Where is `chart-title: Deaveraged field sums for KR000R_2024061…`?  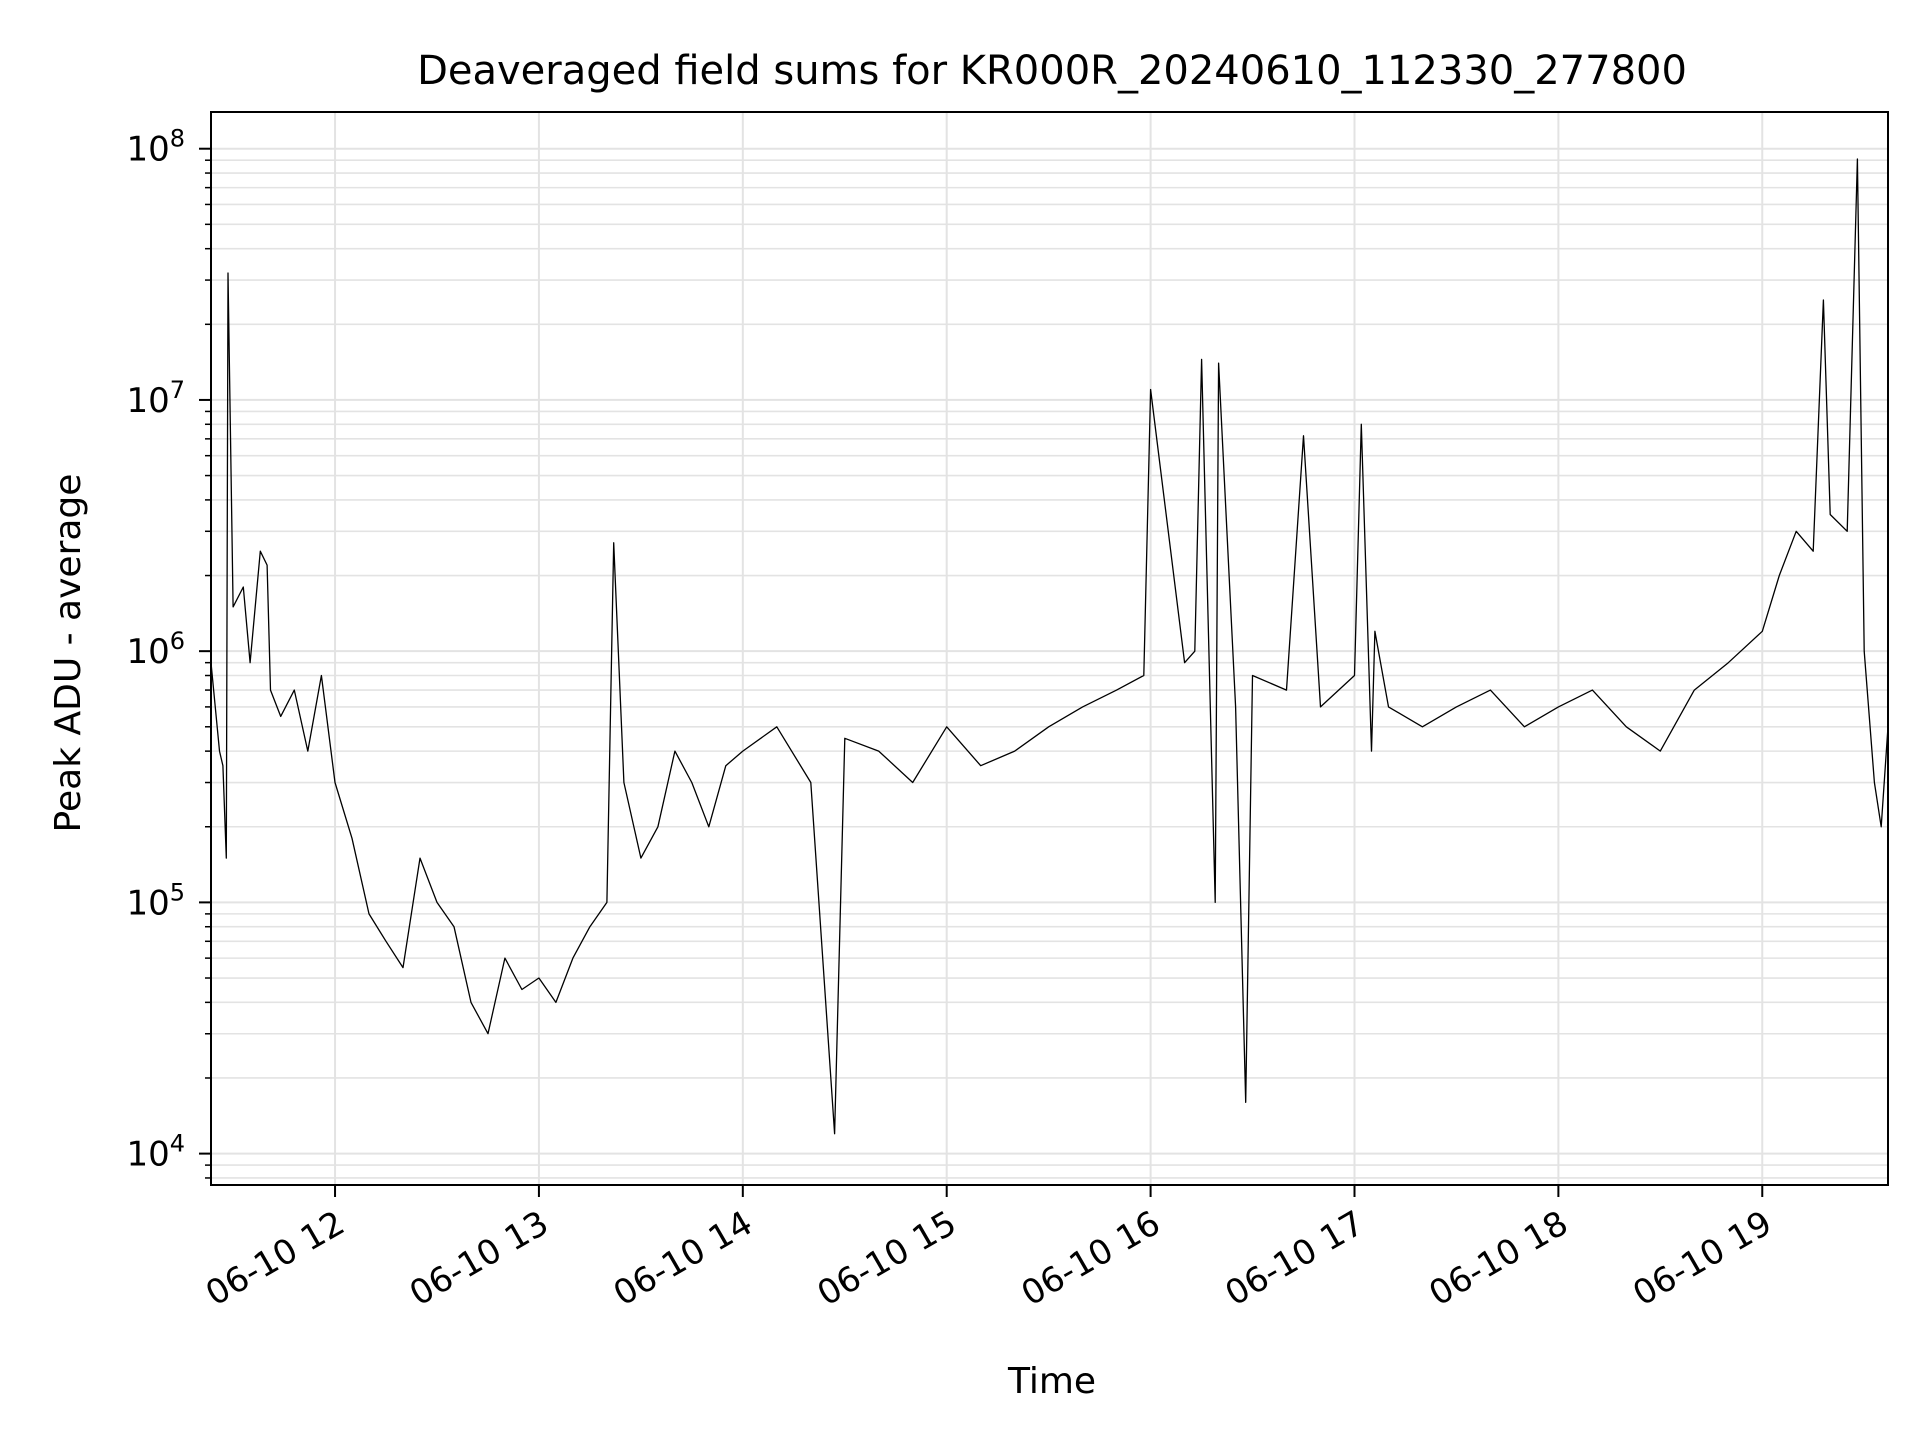 chart-title: Deaveraged field sums for KR000R_2024061… is located at coordinates (1052, 71).